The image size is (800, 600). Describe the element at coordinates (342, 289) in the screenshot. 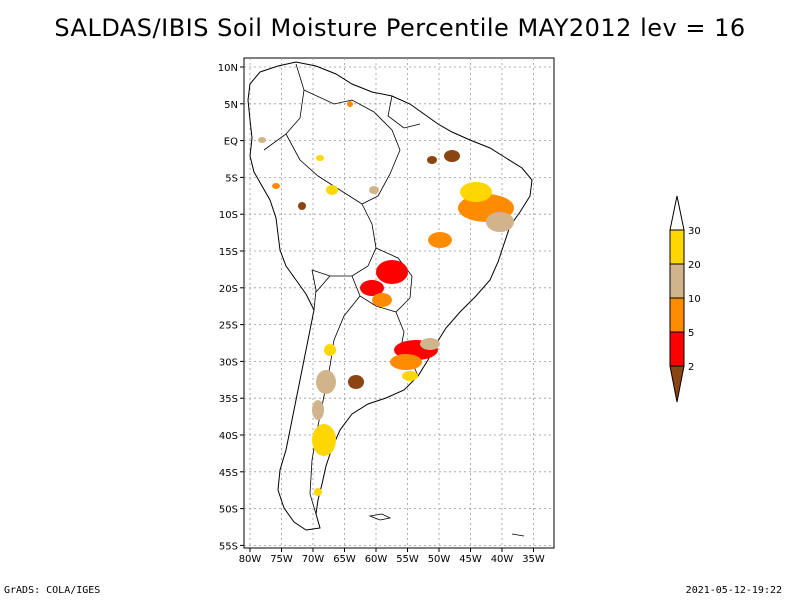

I see `country-borders` at that location.